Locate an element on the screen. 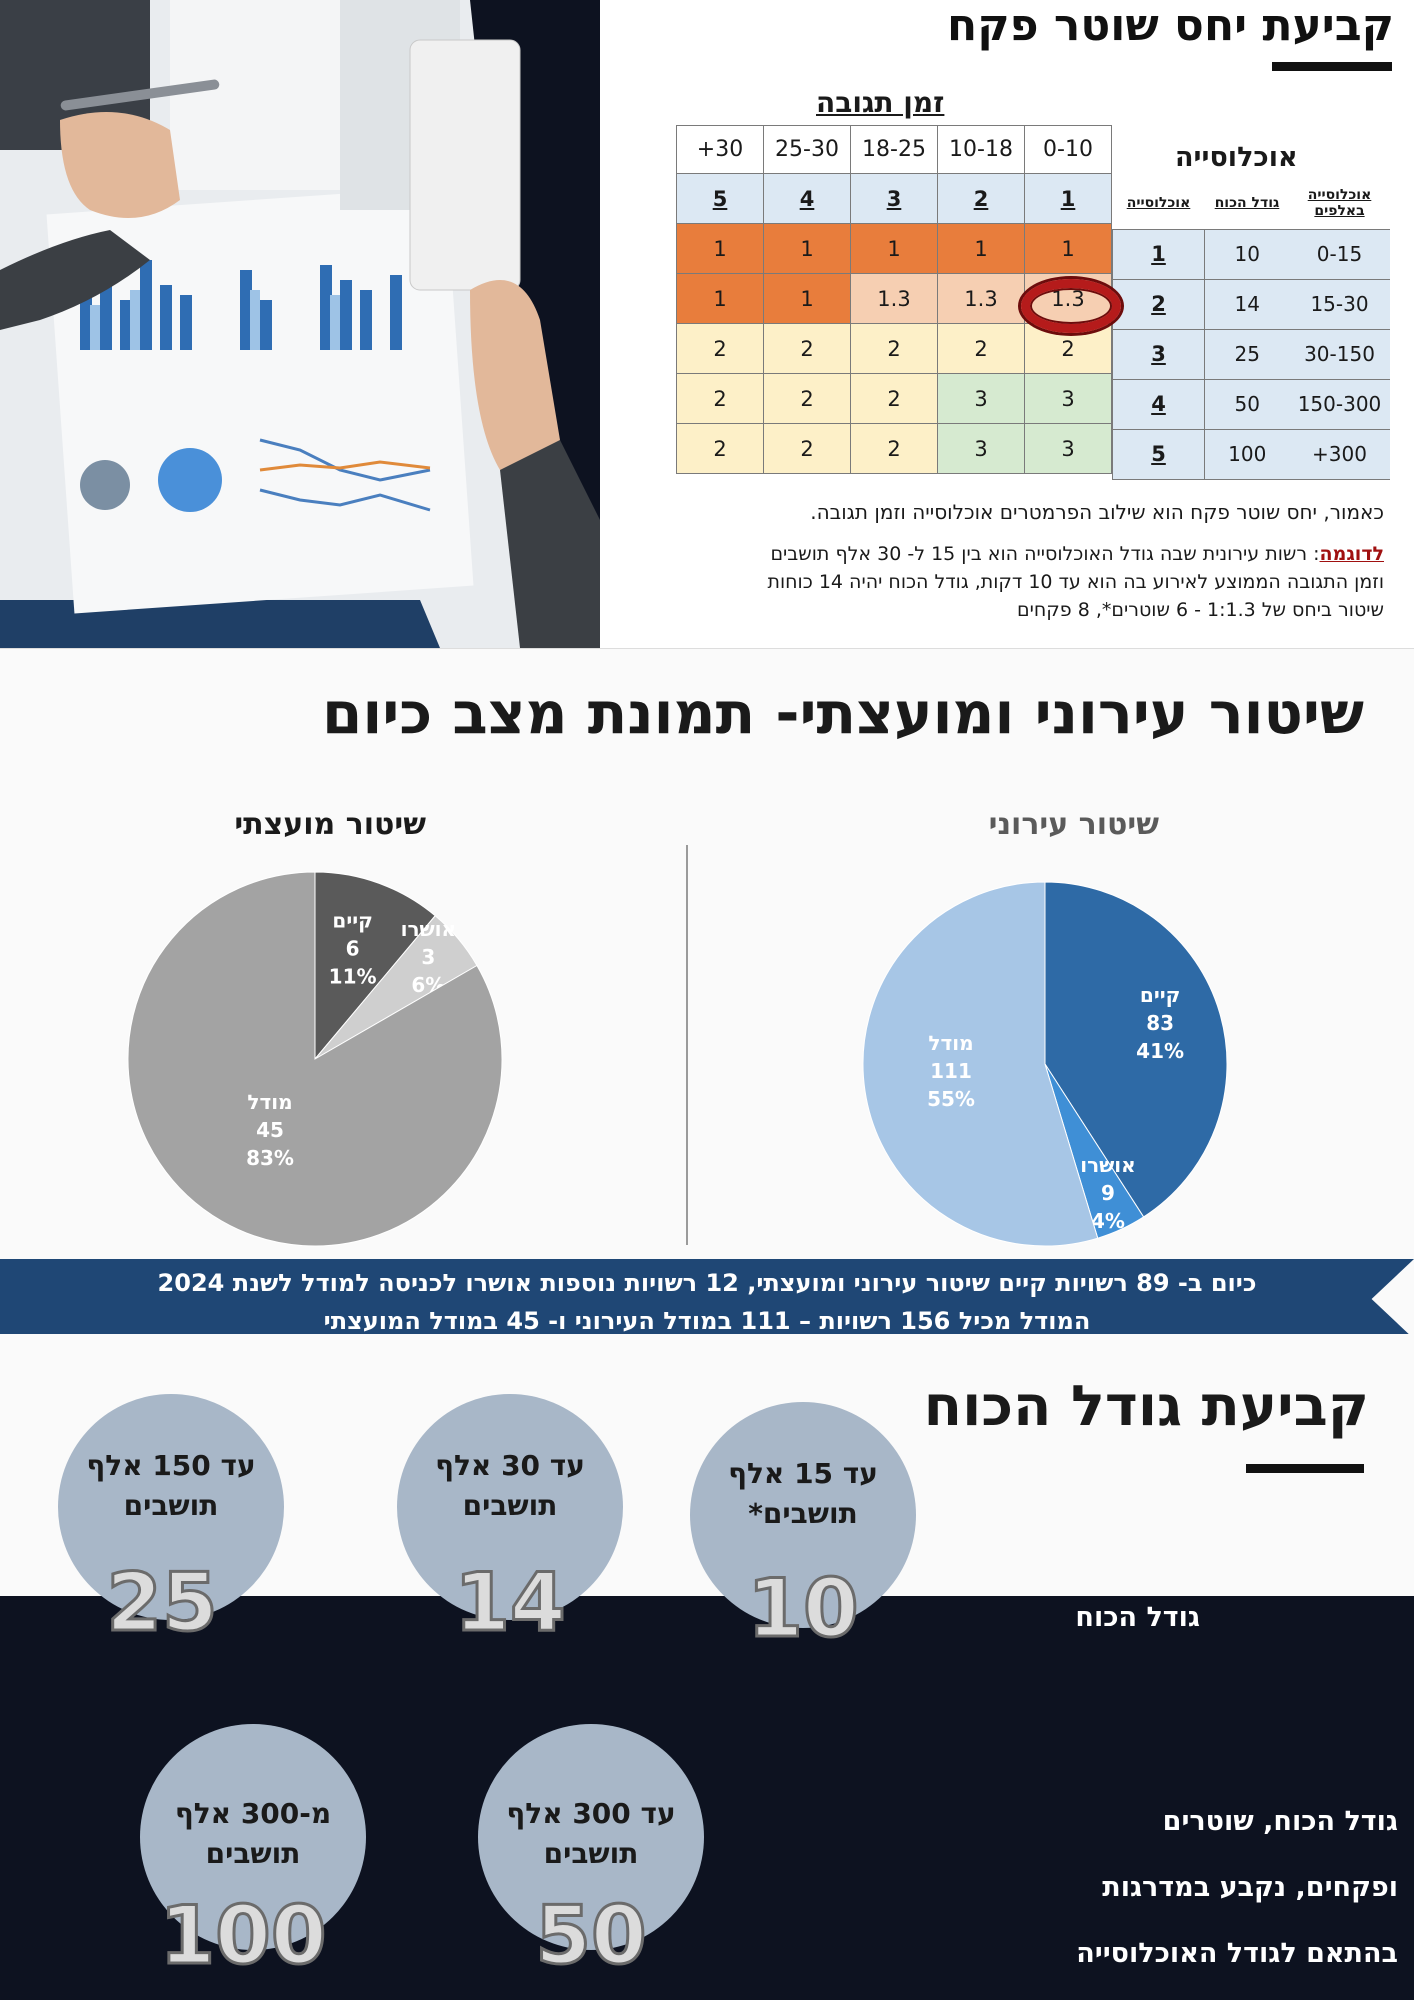  slide-title: שיטור עירוני ומועצתי- תמונת מצב כיום is located at coordinates (842, 713).